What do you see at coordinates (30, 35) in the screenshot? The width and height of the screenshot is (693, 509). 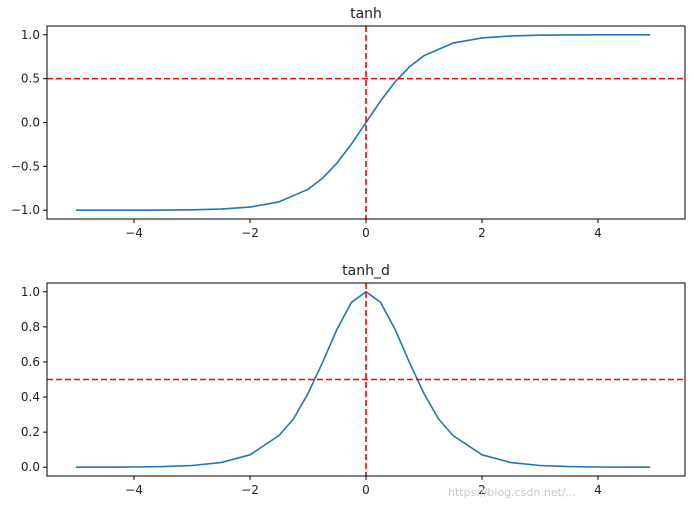 I see `tanh-y-tick-label: 1.0` at bounding box center [30, 35].